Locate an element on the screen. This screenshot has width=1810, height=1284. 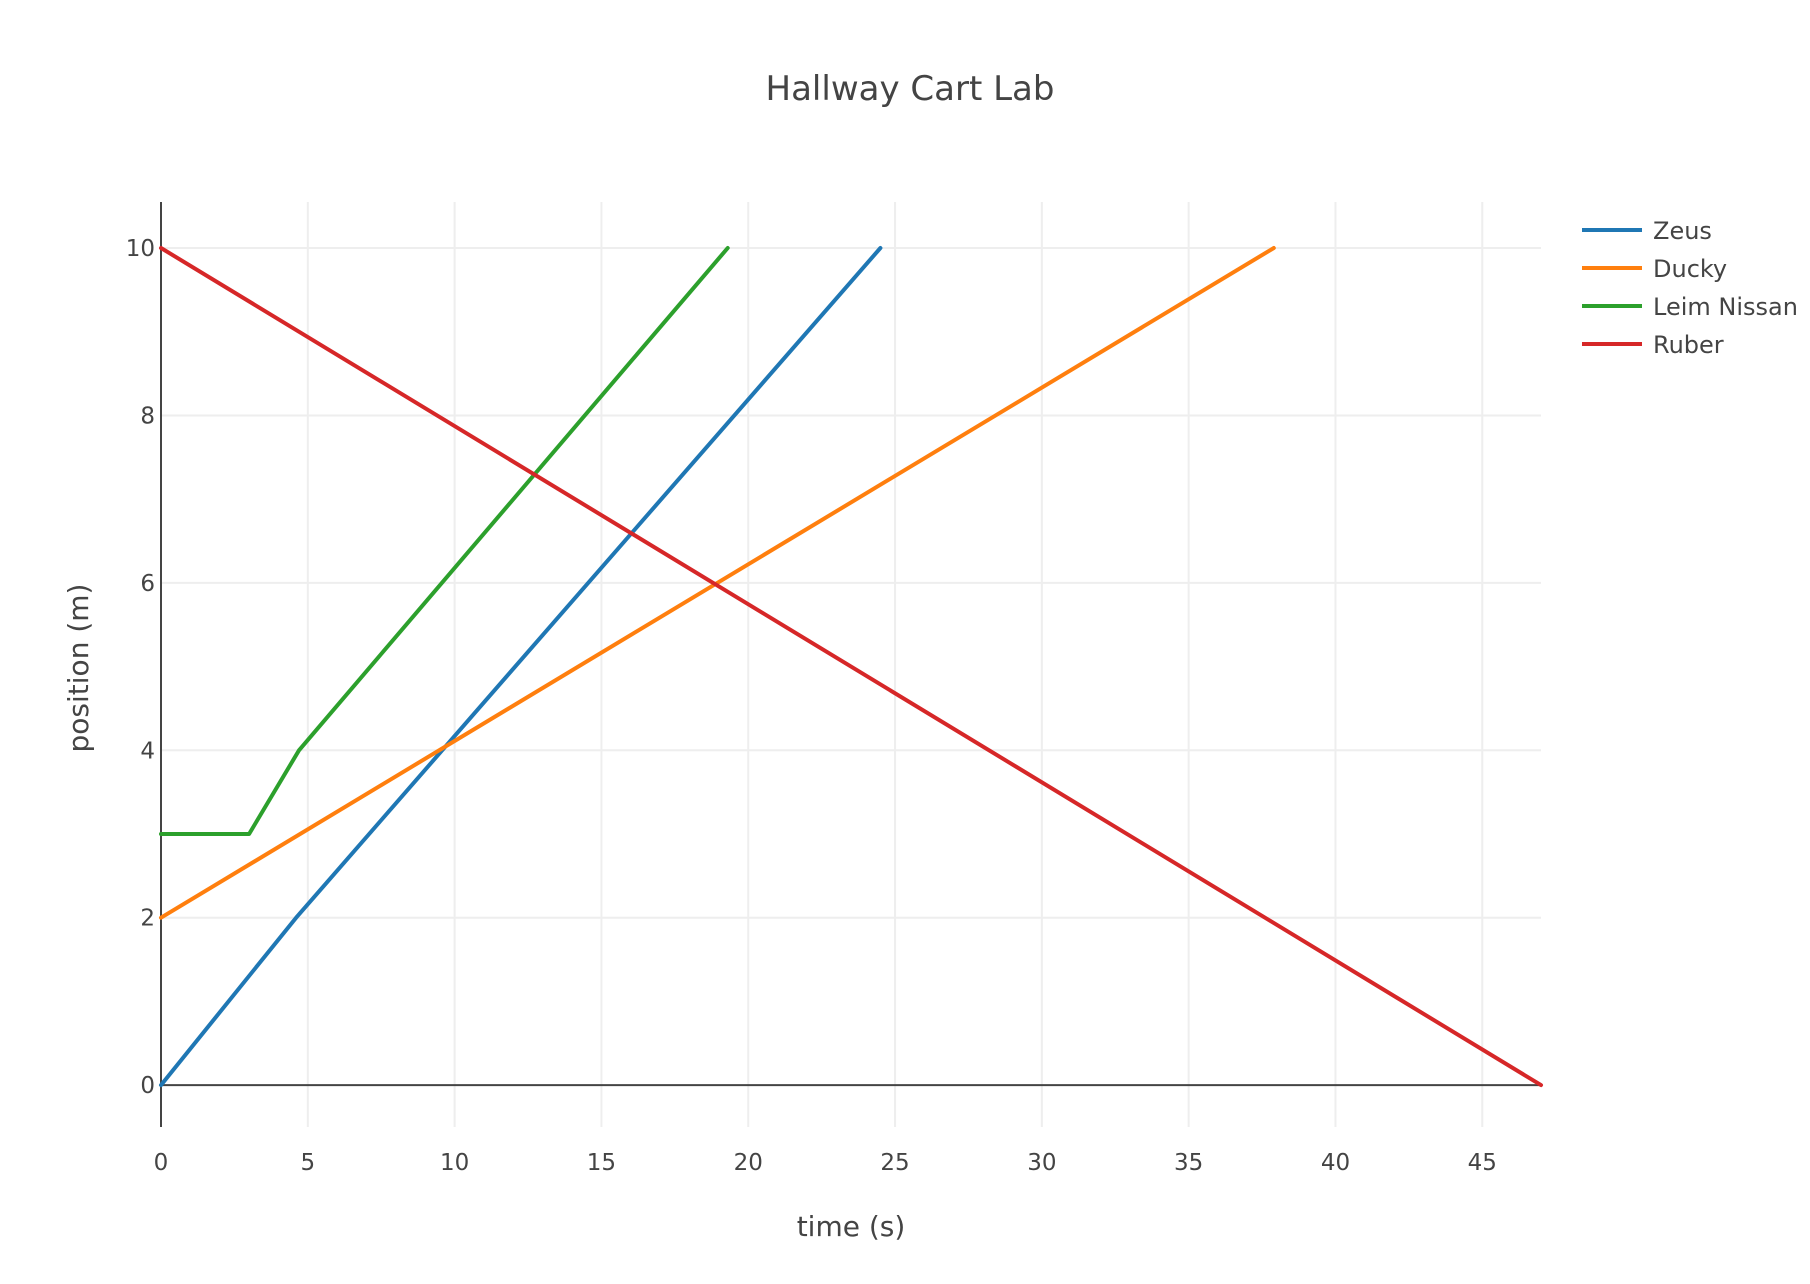
x-tick-label: 15 is located at coordinates (601, 1163).